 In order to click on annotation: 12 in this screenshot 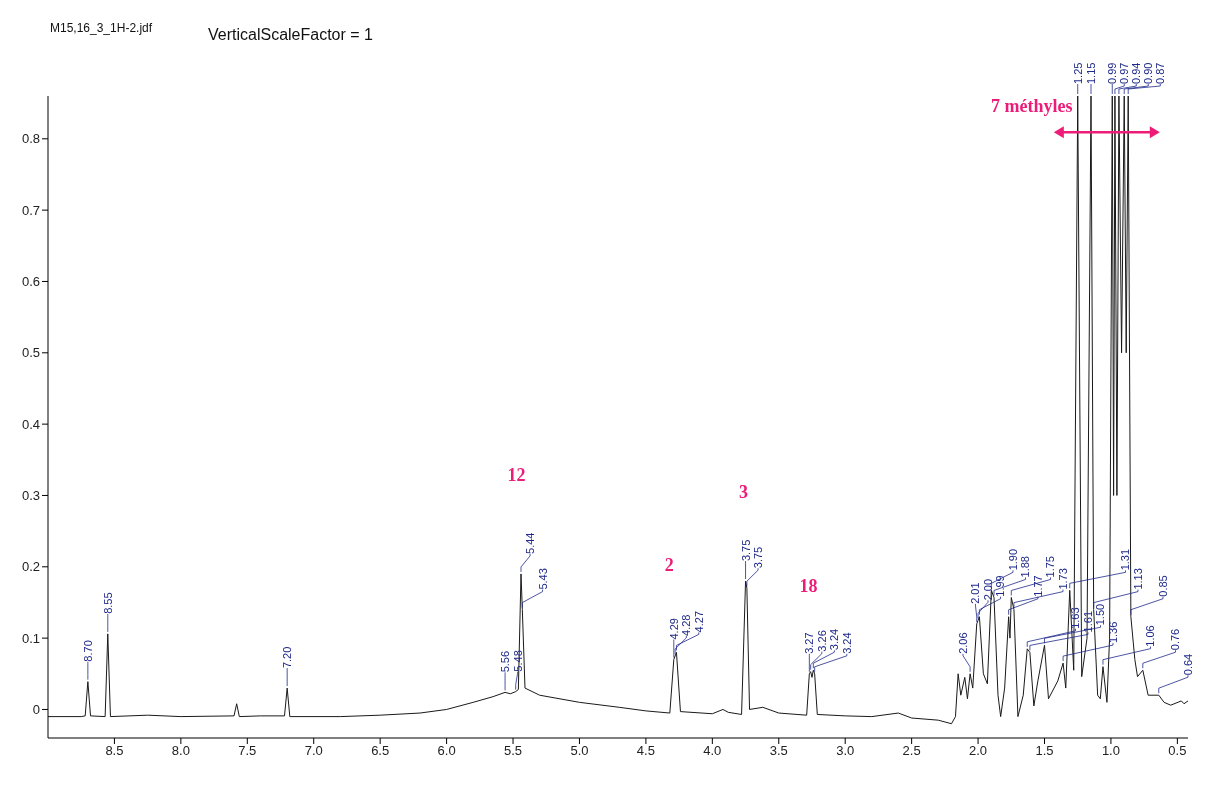, I will do `click(516, 475)`.